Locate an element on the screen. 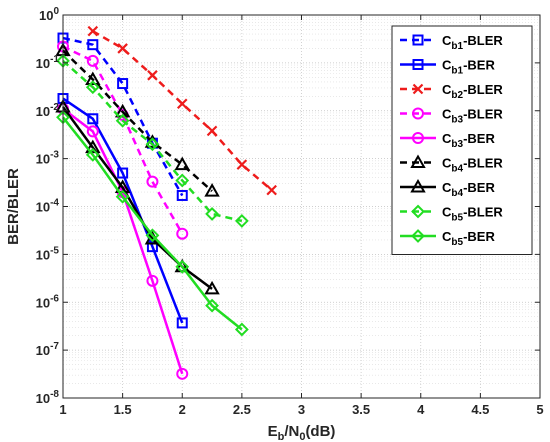 The height and width of the screenshot is (442, 550). point-cb4-bler is located at coordinates (212, 190).